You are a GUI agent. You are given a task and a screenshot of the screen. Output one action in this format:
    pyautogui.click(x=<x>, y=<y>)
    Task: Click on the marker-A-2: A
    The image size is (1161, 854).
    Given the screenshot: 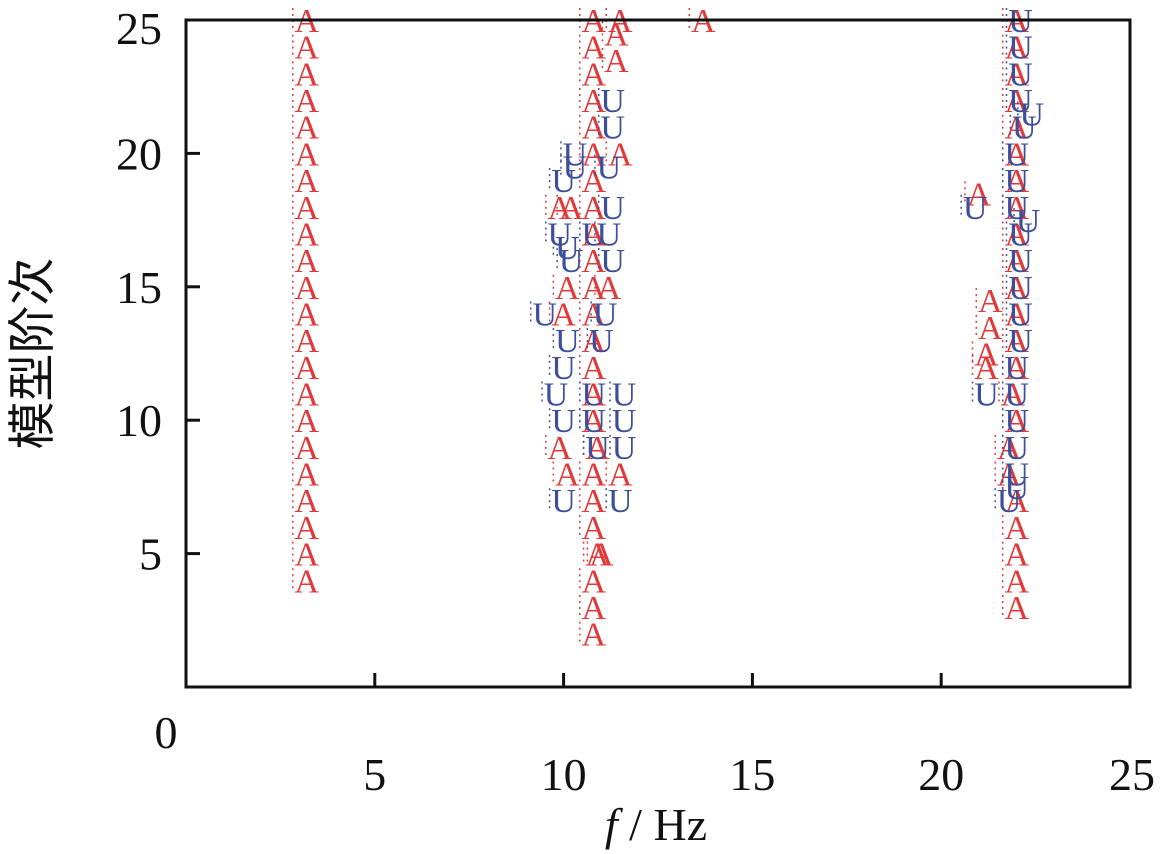 What is the action you would take?
    pyautogui.click(x=306, y=528)
    